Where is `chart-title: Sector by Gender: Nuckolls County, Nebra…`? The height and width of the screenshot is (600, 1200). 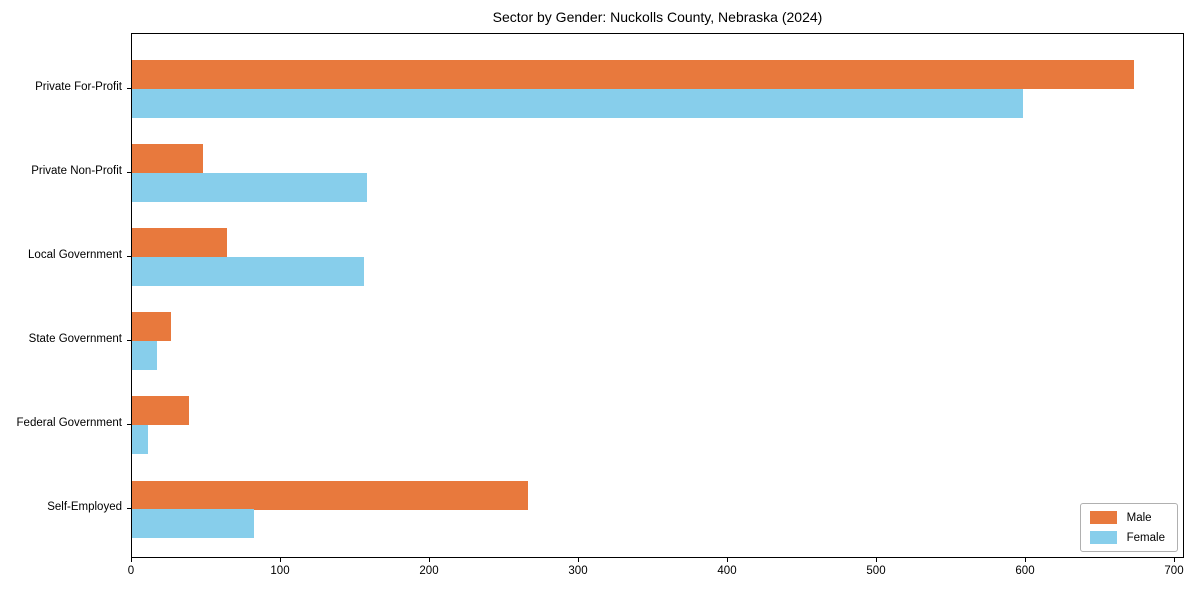
chart-title: Sector by Gender: Nuckolls County, Nebra… is located at coordinates (657, 17).